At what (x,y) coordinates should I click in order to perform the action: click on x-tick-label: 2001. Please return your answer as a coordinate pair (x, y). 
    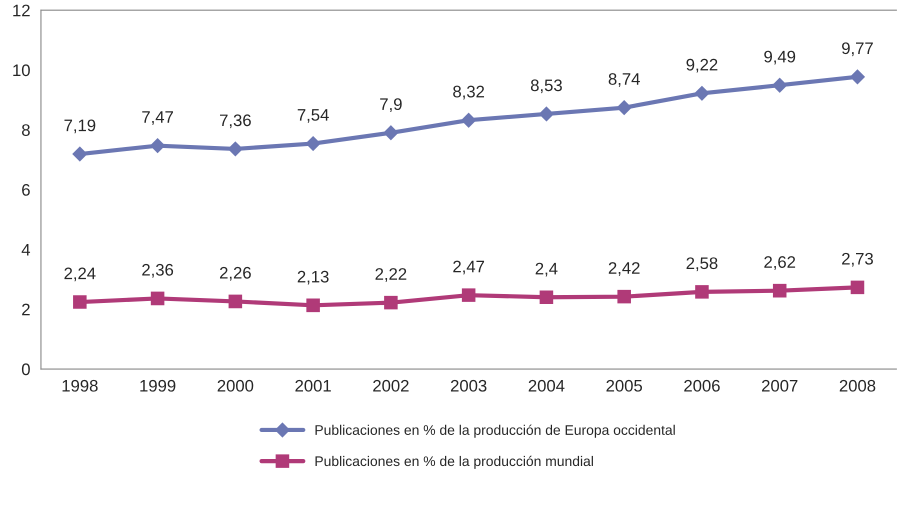
    Looking at the image, I should click on (313, 386).